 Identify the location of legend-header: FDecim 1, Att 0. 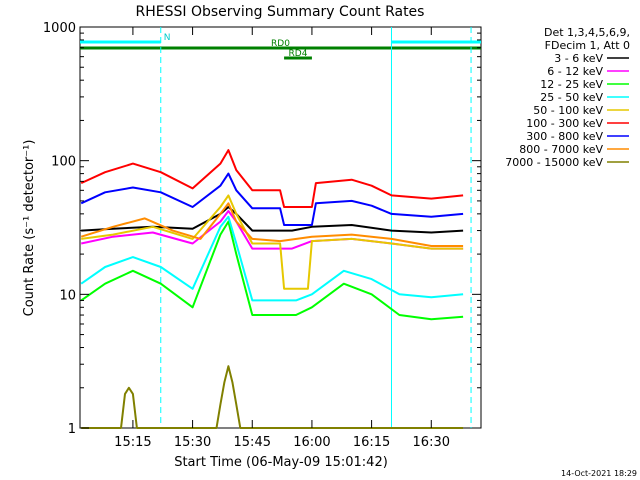
(587, 45).